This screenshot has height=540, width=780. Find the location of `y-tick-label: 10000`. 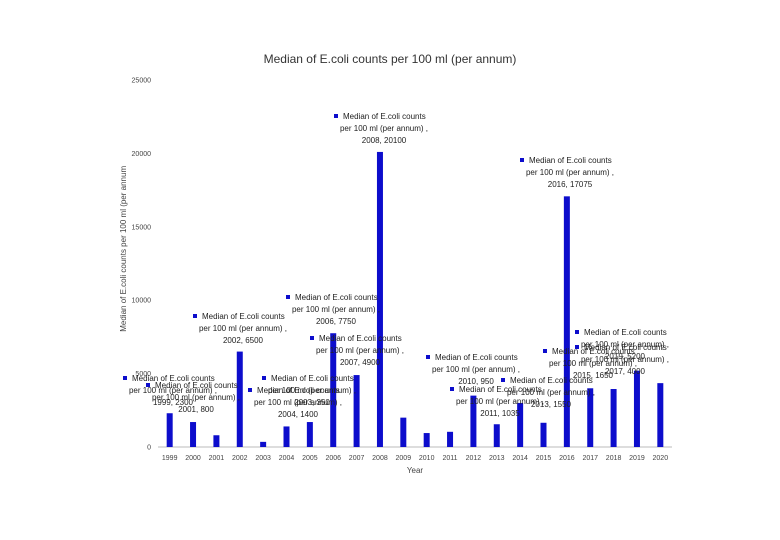

y-tick-label: 10000 is located at coordinates (142, 301).